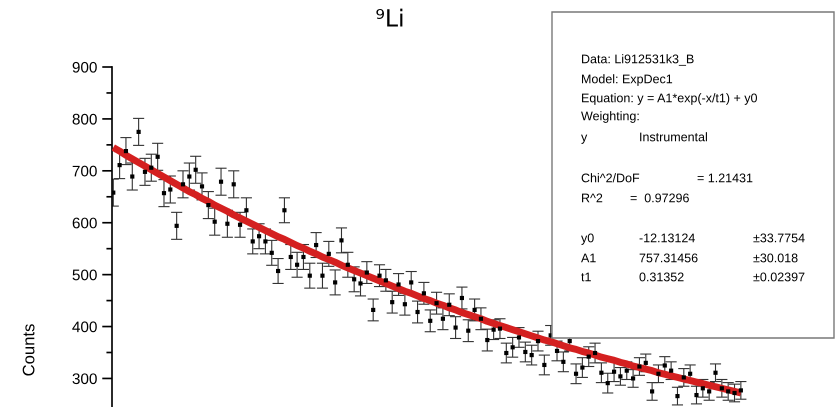 This screenshot has height=407, width=835. What do you see at coordinates (725, 178) in the screenshot?
I see `annotation: = 1.21431` at bounding box center [725, 178].